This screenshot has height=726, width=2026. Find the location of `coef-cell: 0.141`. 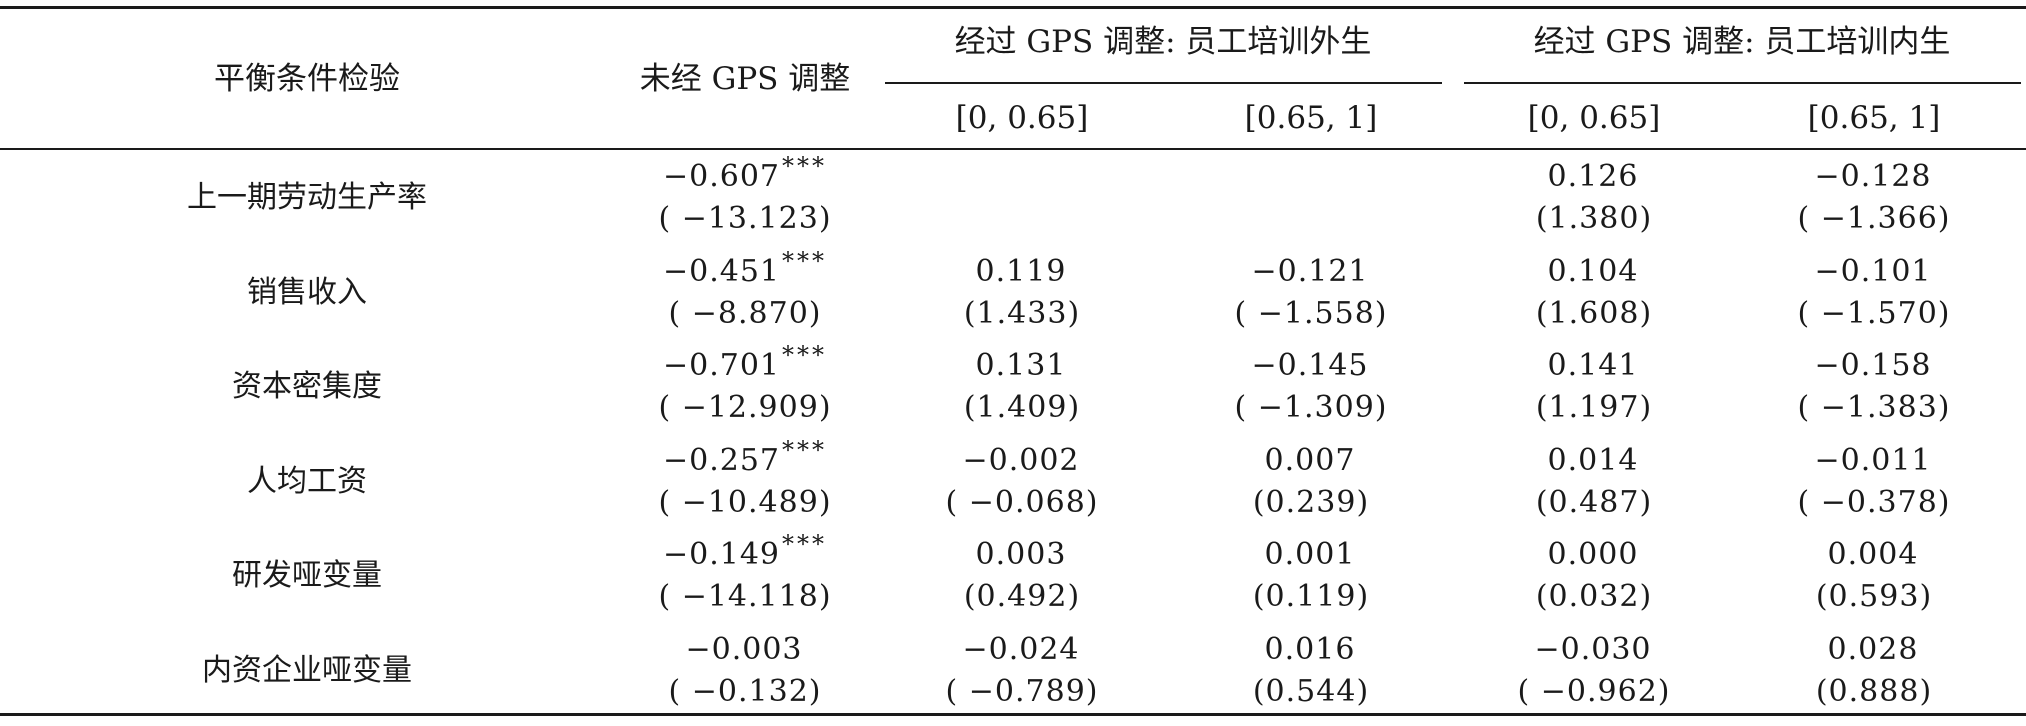

coef-cell: 0.141 is located at coordinates (1594, 366).